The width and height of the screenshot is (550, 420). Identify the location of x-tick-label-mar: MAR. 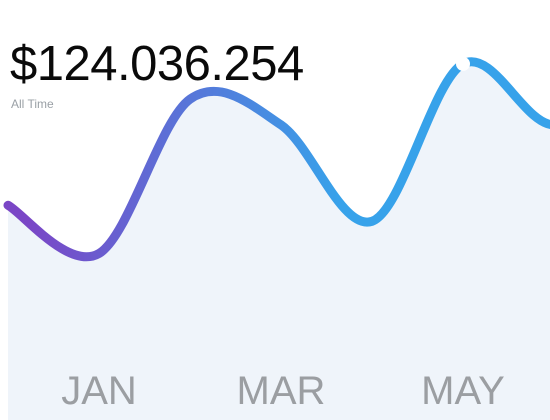
(281, 391).